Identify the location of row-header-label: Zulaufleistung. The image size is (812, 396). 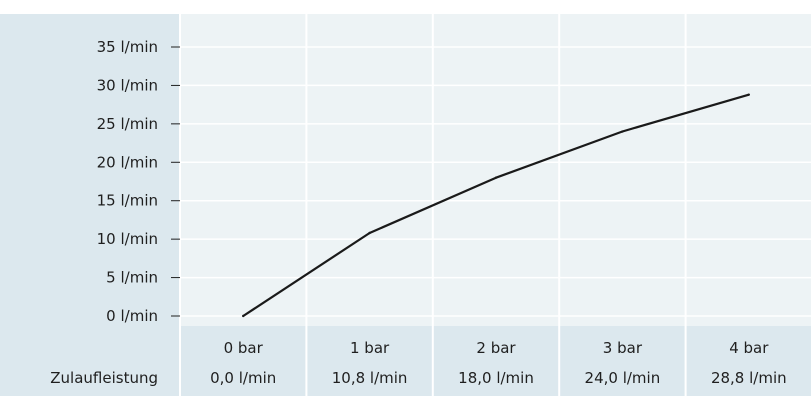
(104, 378).